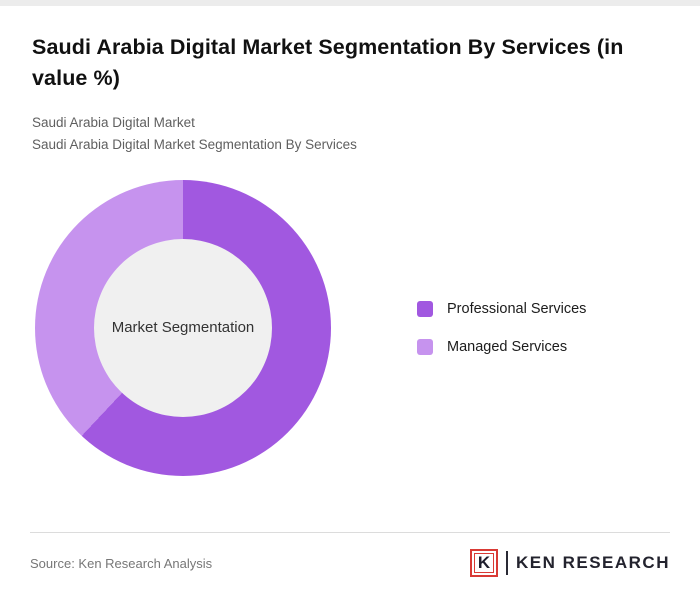  I want to click on subtitle-line-1: Saudi Arabia Digital Market, so click(113, 123).